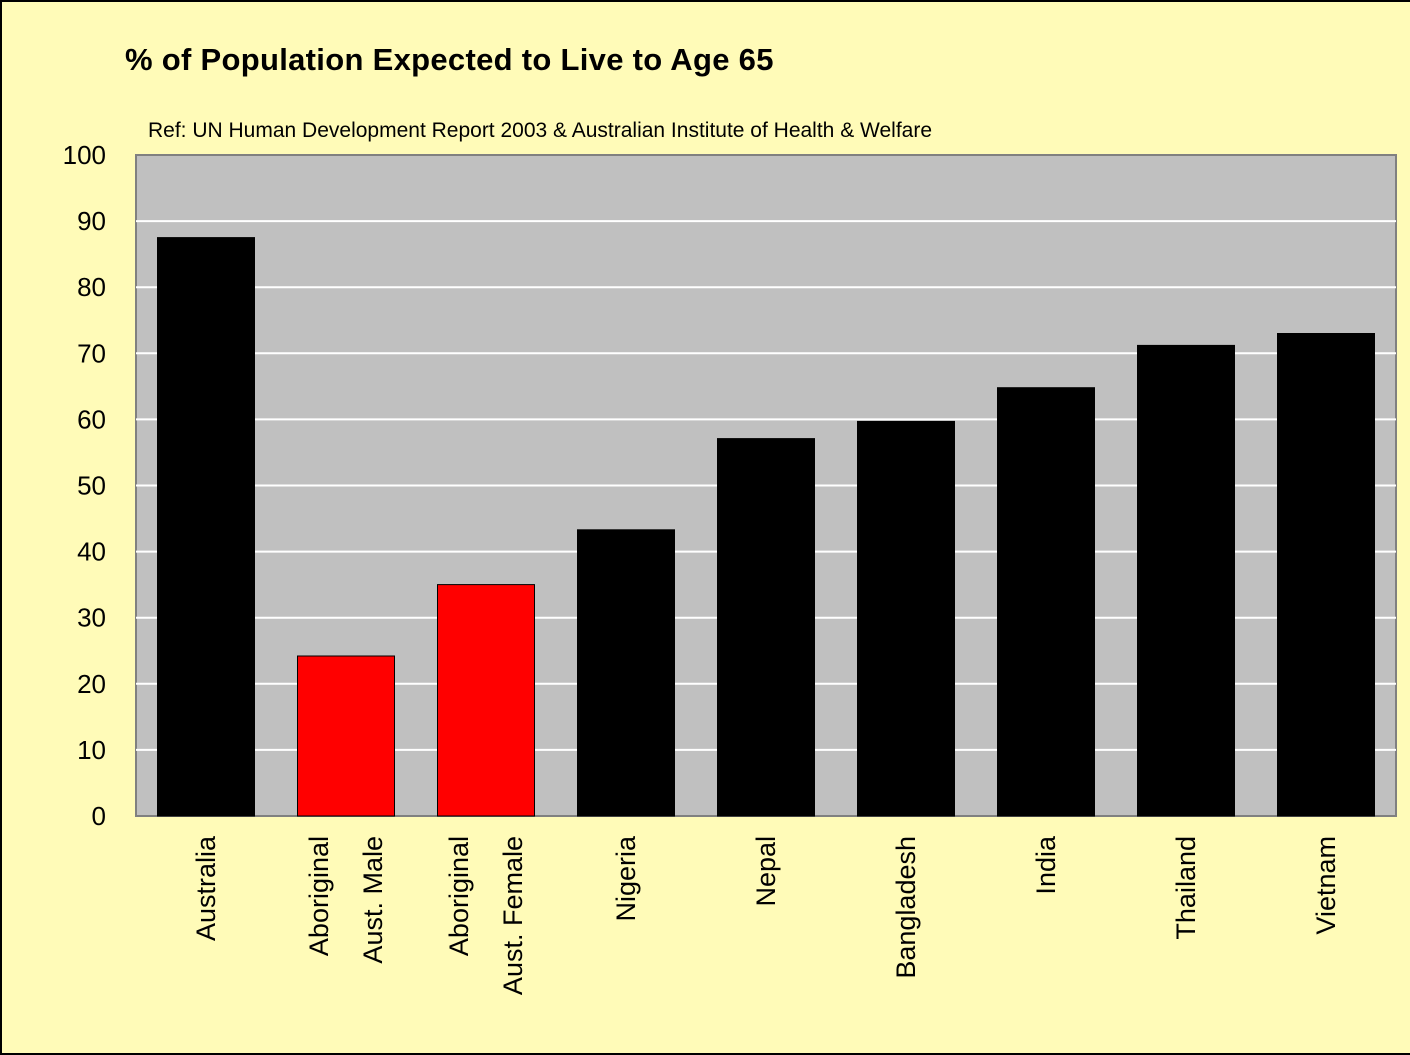 The width and height of the screenshot is (1410, 1055). Describe the element at coordinates (91, 552) in the screenshot. I see `y-tick-label: 40` at that location.